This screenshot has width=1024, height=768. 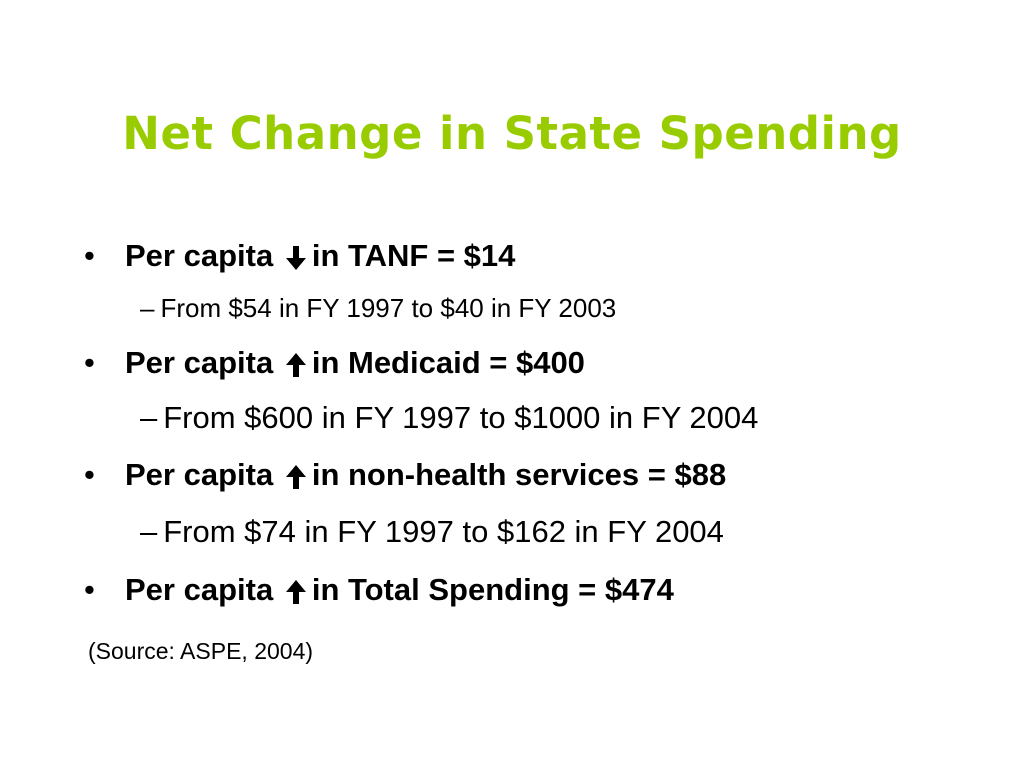 I want to click on bullet-item-total: • Per capita in Total Spending = $474, so click(x=379, y=590).